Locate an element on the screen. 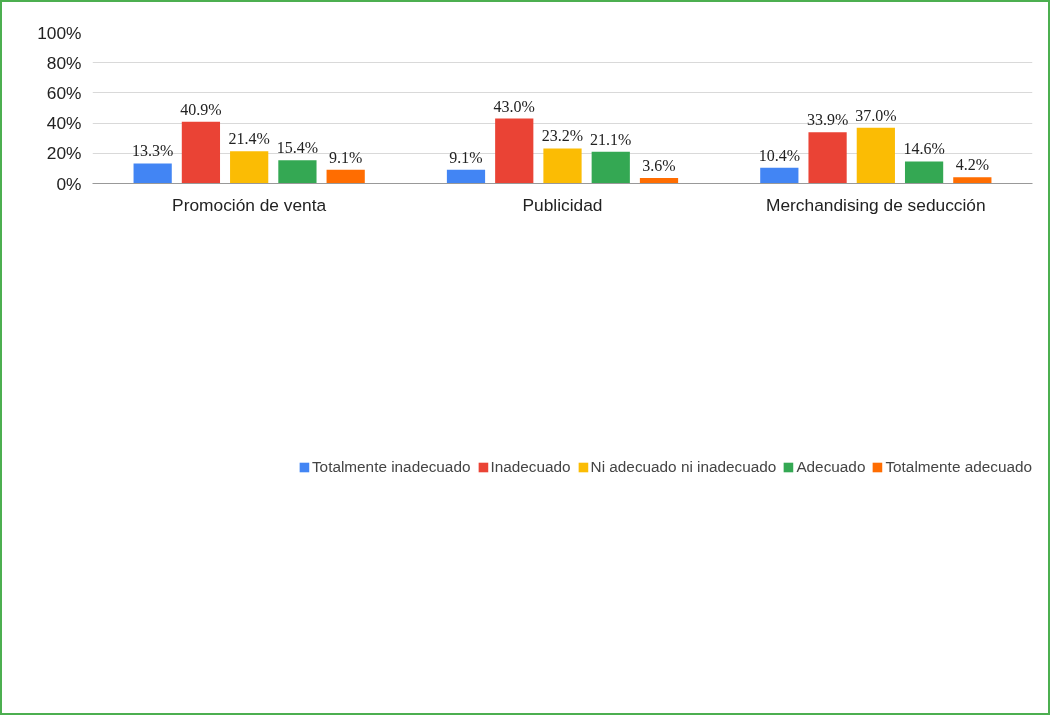  legend-label: Adecuado is located at coordinates (831, 467).